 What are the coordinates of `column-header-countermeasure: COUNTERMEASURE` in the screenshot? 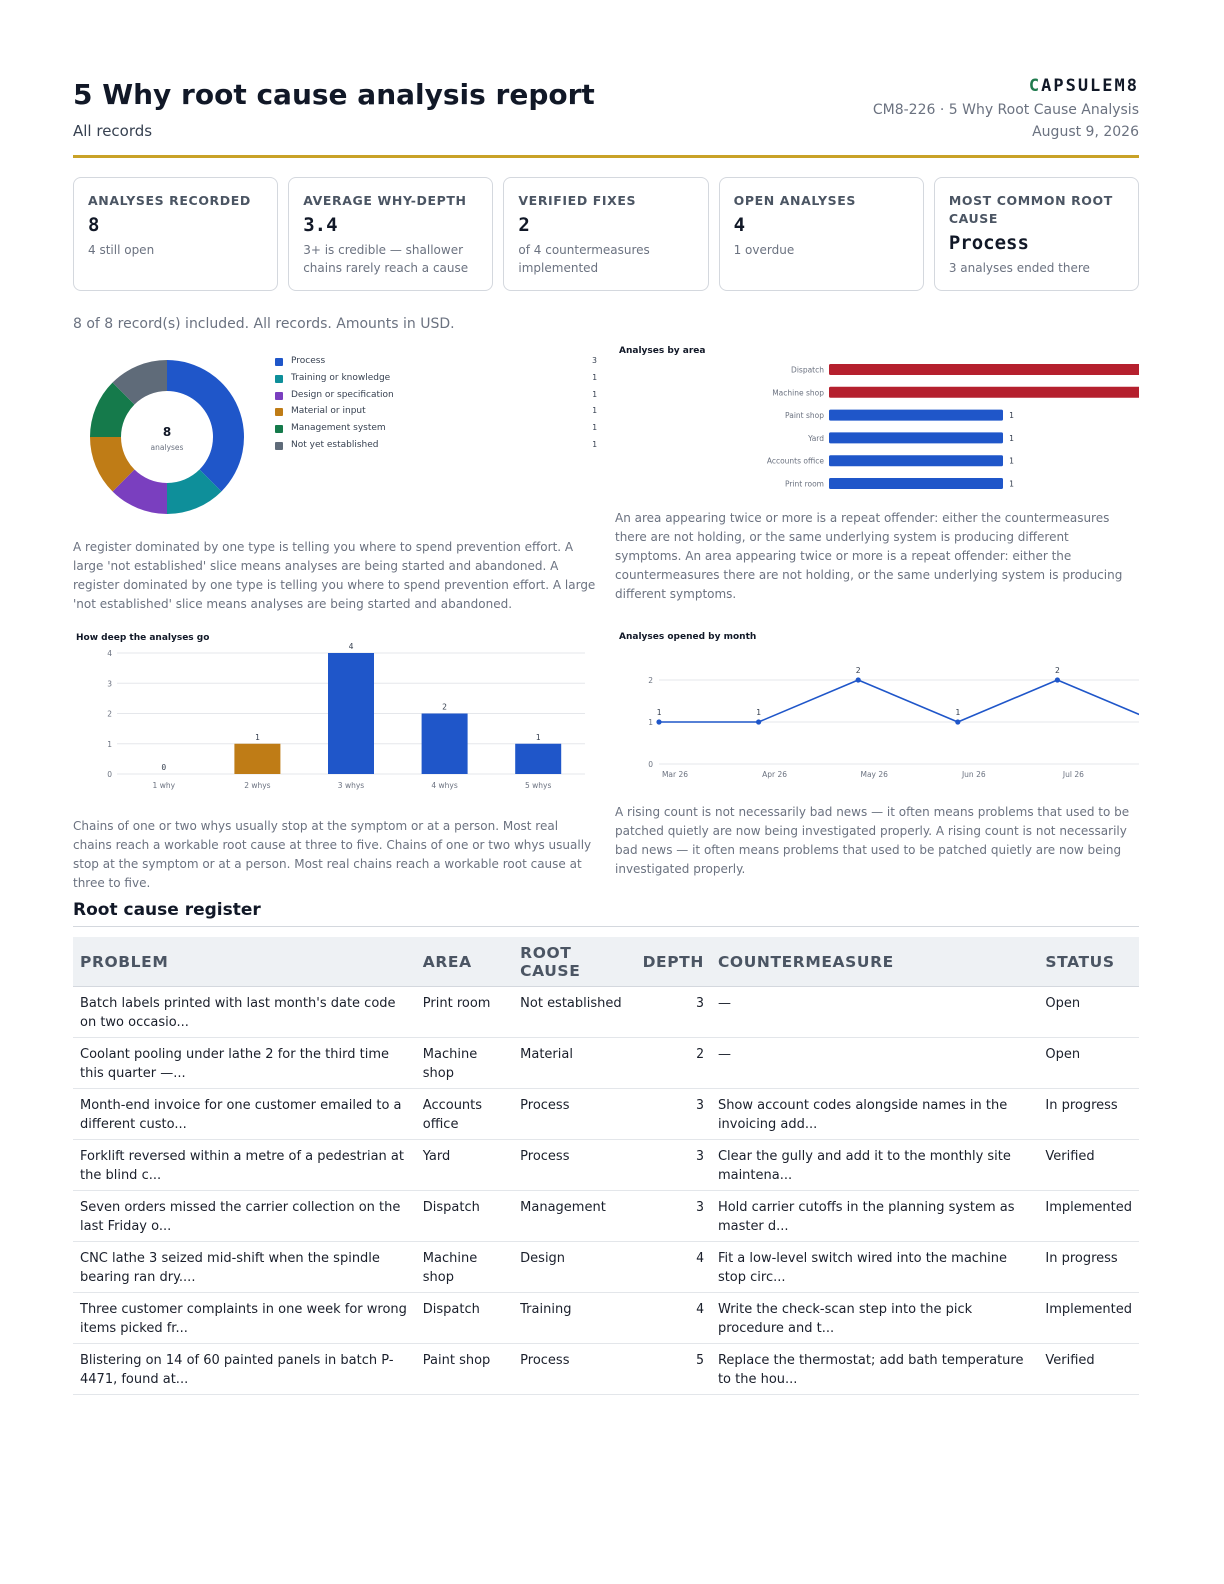 It's located at (874, 962).